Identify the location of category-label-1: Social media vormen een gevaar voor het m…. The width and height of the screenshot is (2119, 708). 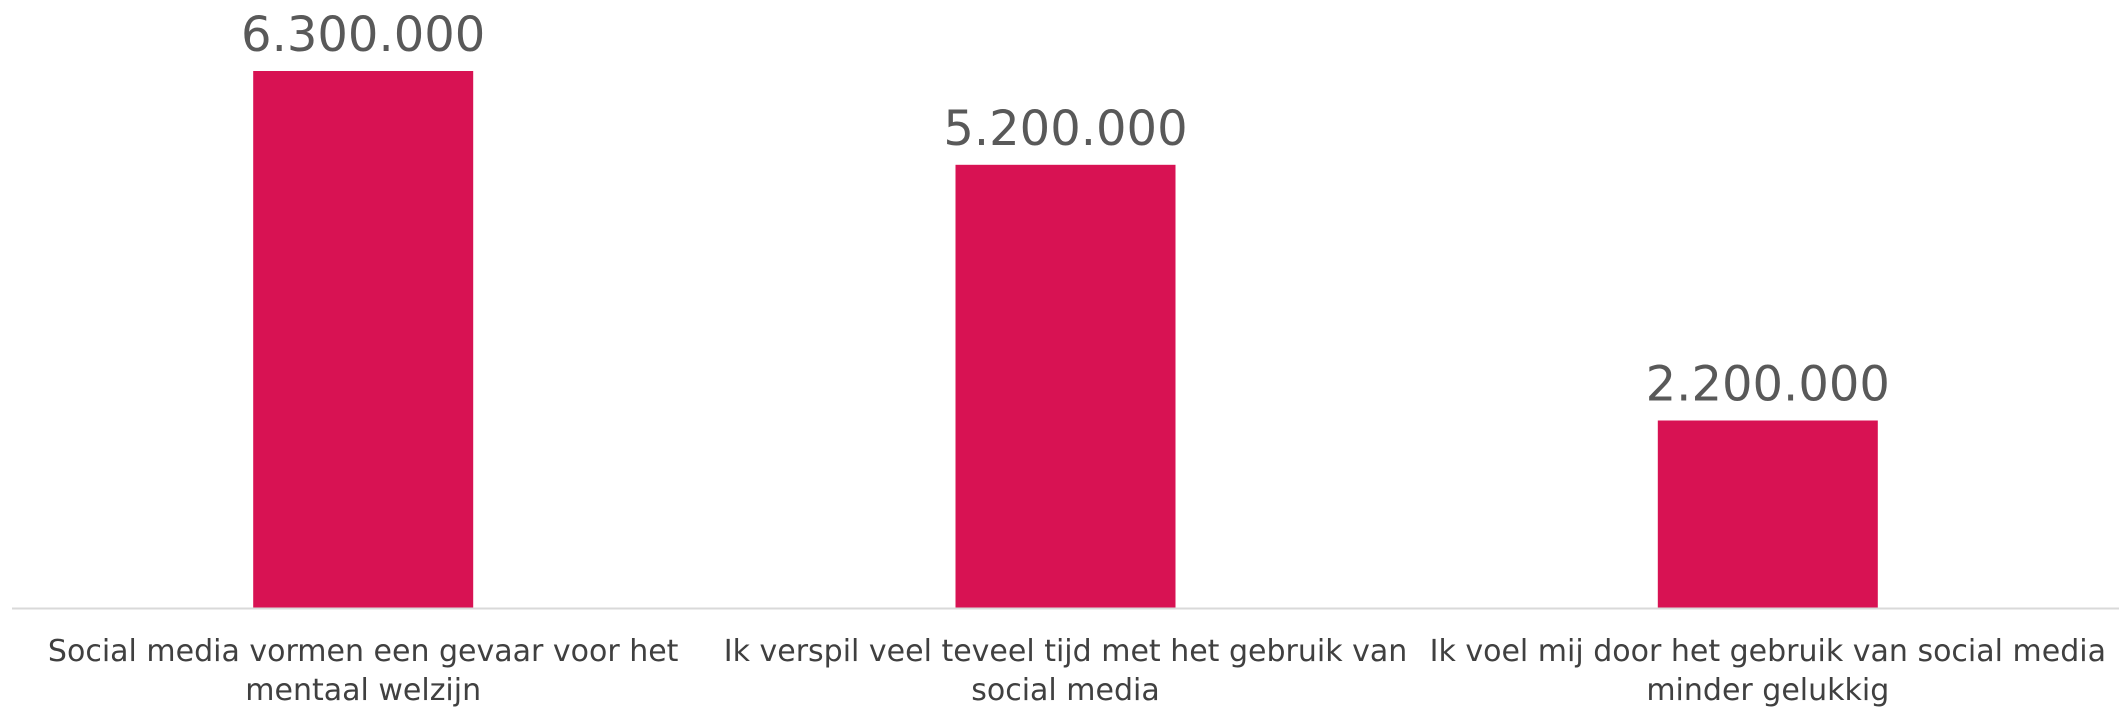
(363, 671).